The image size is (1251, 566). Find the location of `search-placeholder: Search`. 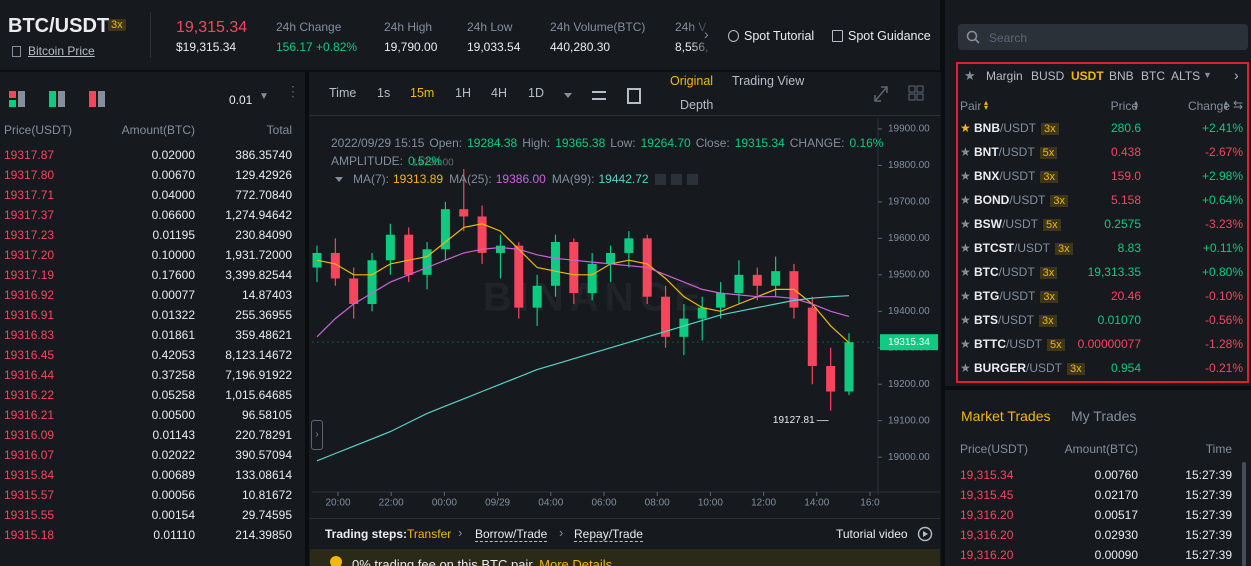

search-placeholder: Search is located at coordinates (1008, 38).